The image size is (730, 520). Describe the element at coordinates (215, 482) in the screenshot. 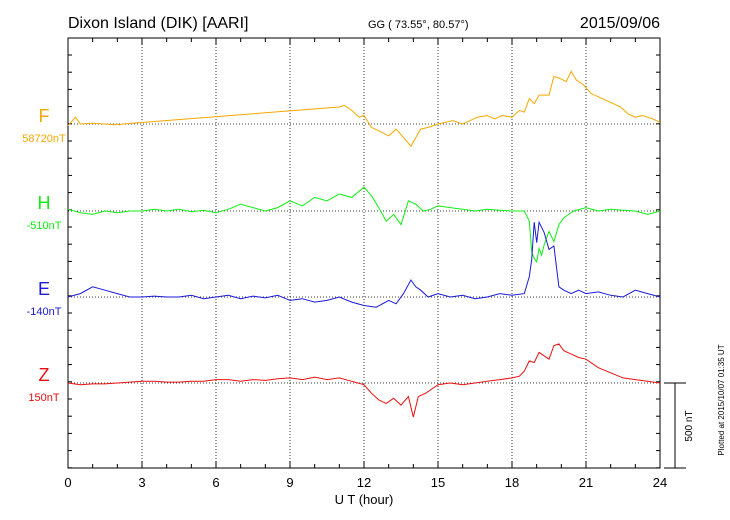

I see `x-tick-label: 6` at that location.